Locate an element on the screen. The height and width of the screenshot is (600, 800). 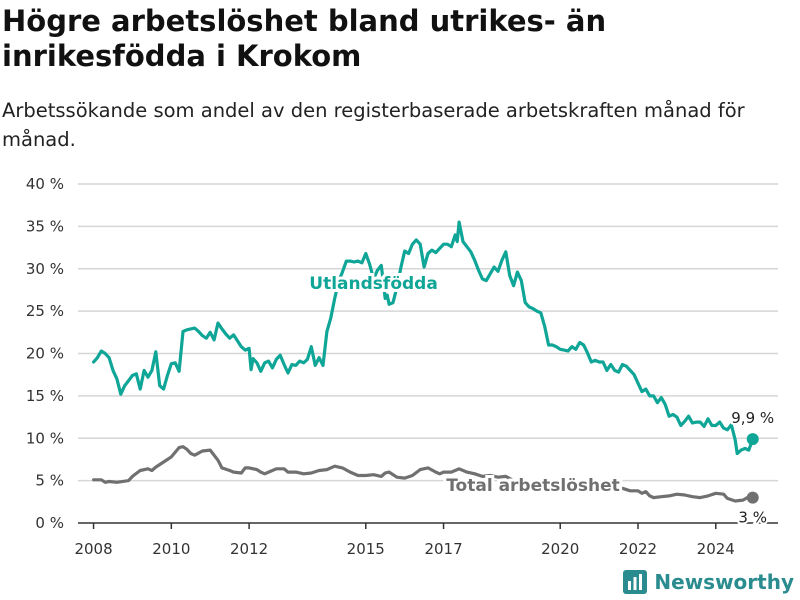
x-tick-label: 2017 is located at coordinates (443, 549).